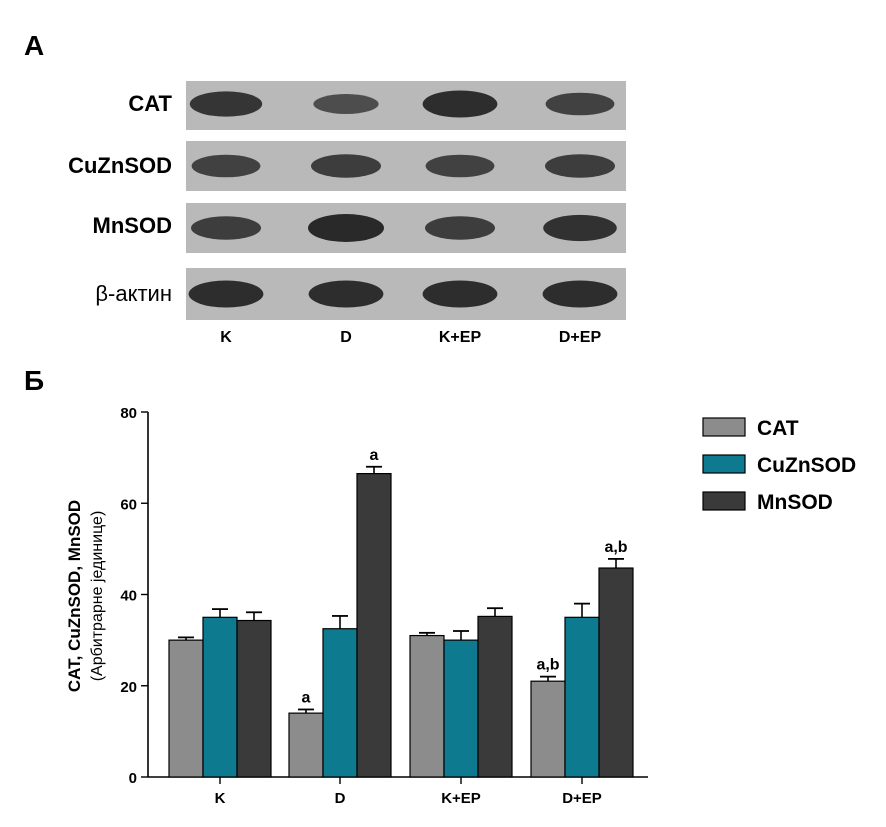  What do you see at coordinates (461, 708) in the screenshot?
I see `bar-cuznsod-kep` at bounding box center [461, 708].